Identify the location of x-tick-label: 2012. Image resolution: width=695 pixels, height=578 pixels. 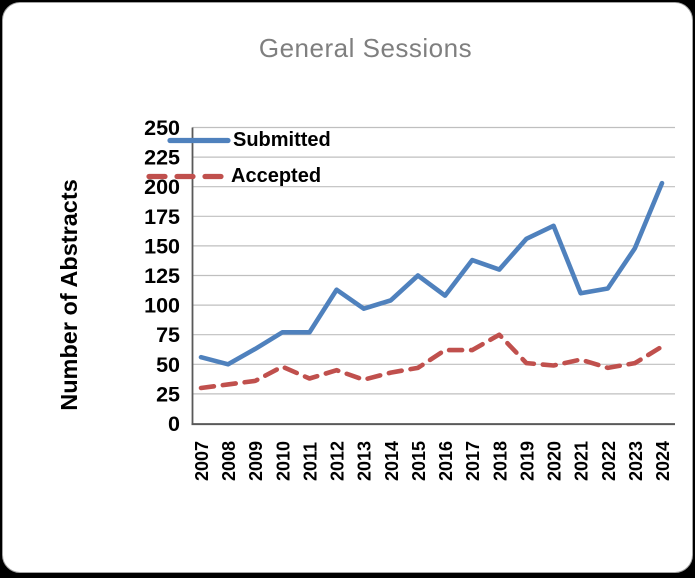
(338, 461).